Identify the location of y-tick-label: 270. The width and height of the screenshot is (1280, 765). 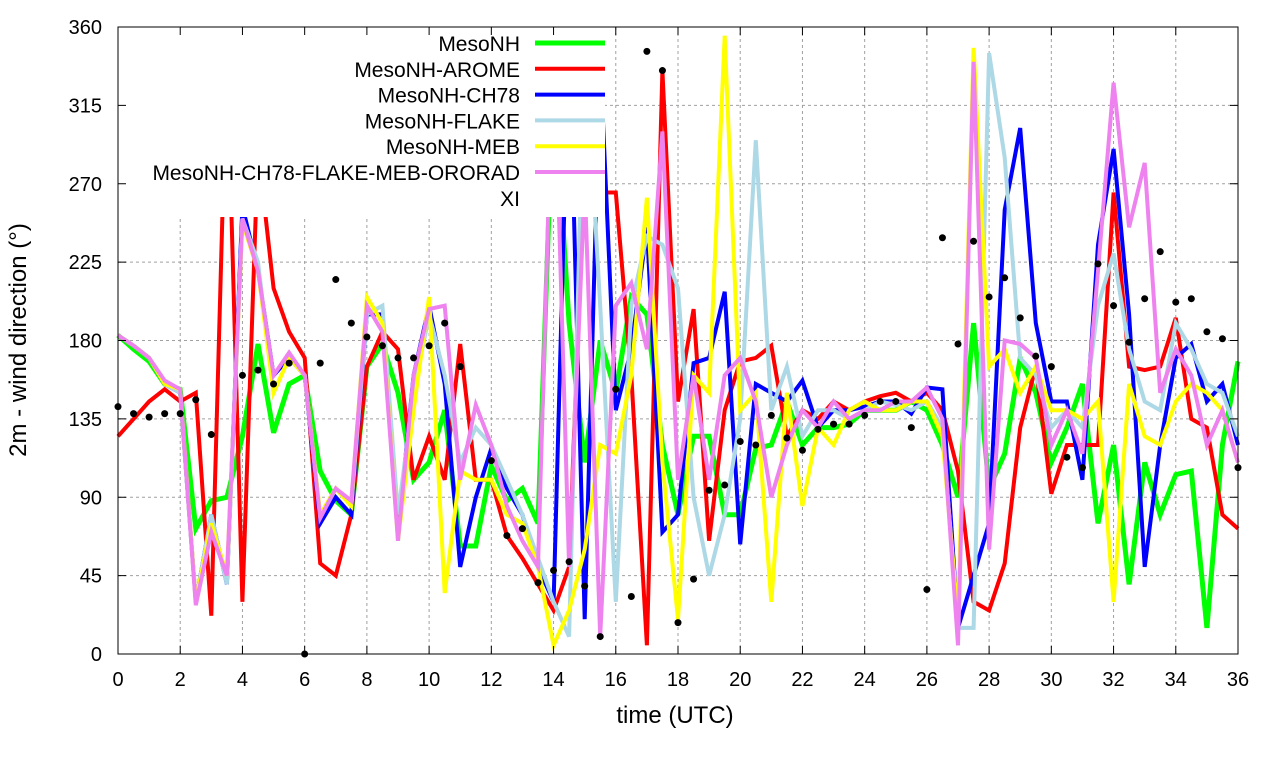
(85, 185).